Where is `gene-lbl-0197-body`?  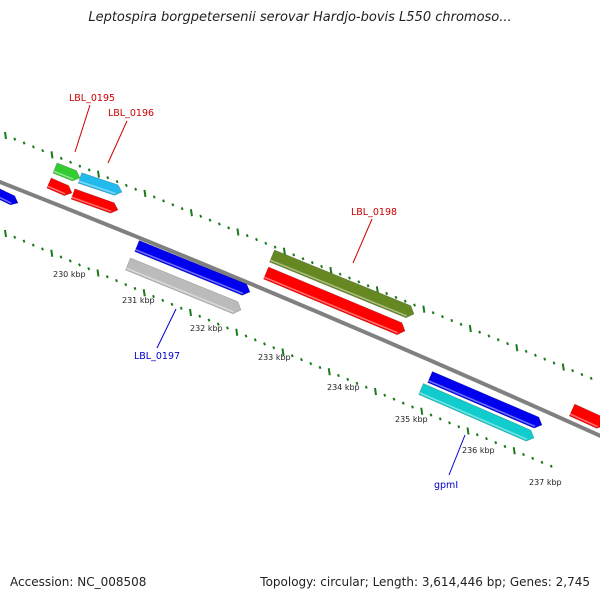
gene-lbl-0197-body is located at coordinates (183, 286).